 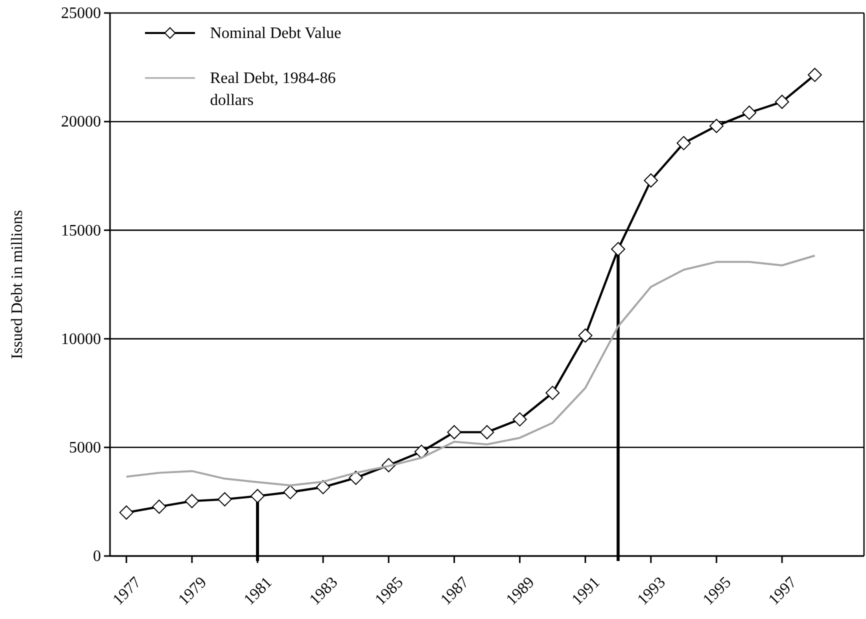 What do you see at coordinates (81, 122) in the screenshot?
I see `y-tick-label: 20000` at bounding box center [81, 122].